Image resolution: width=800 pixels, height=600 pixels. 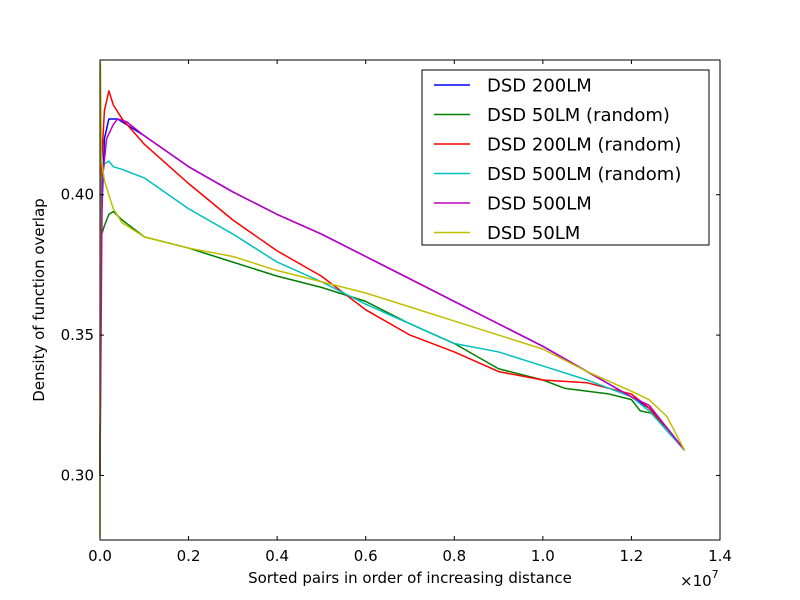 I want to click on y-tick-label: 0.40, so click(x=77, y=195).